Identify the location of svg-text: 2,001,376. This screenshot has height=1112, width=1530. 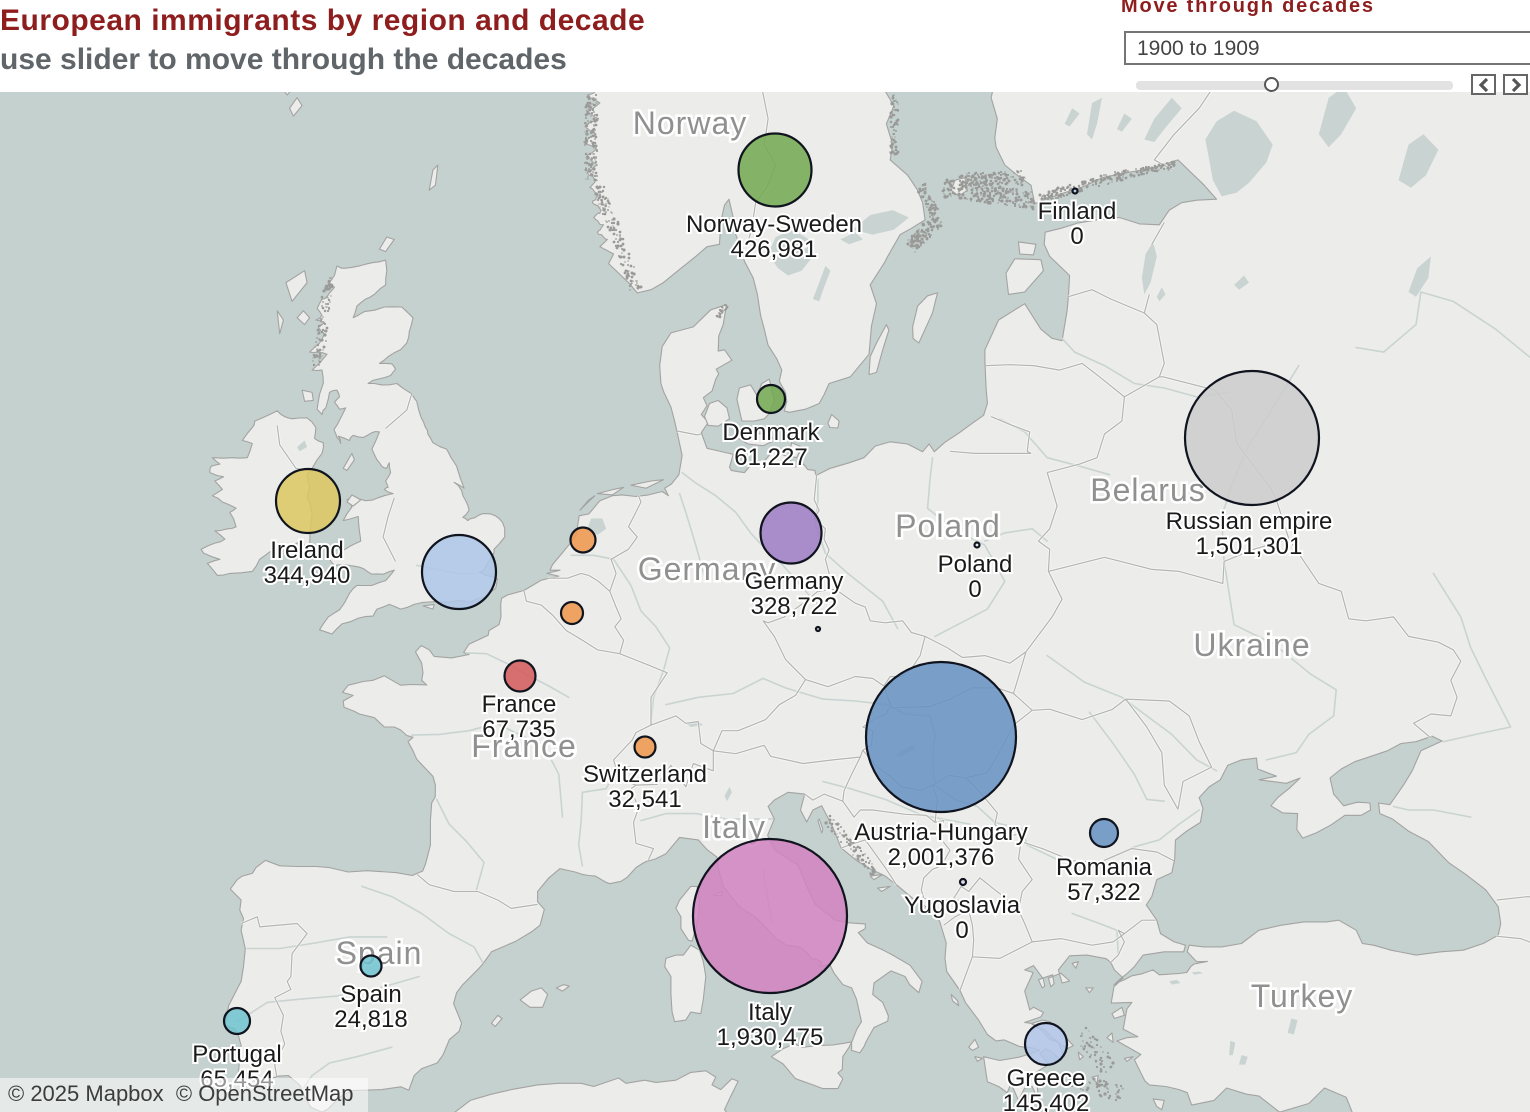
(941, 857).